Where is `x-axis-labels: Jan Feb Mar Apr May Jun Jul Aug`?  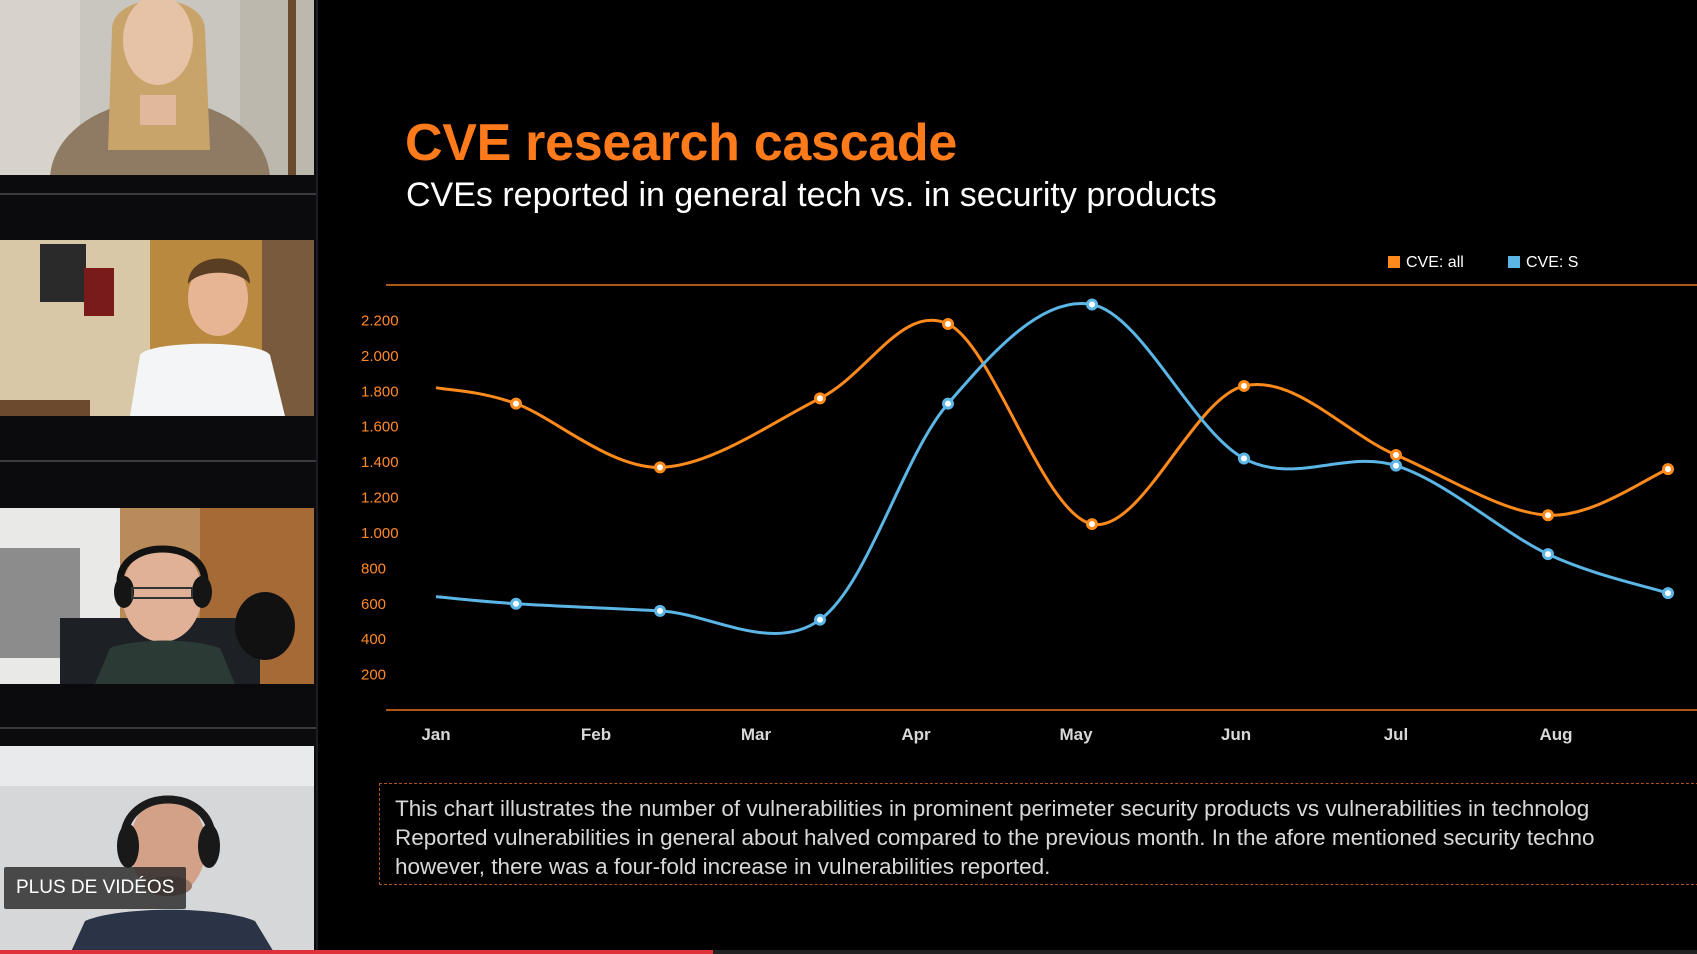 x-axis-labels: Jan Feb Mar Apr May Jun Jul Aug is located at coordinates (996, 734).